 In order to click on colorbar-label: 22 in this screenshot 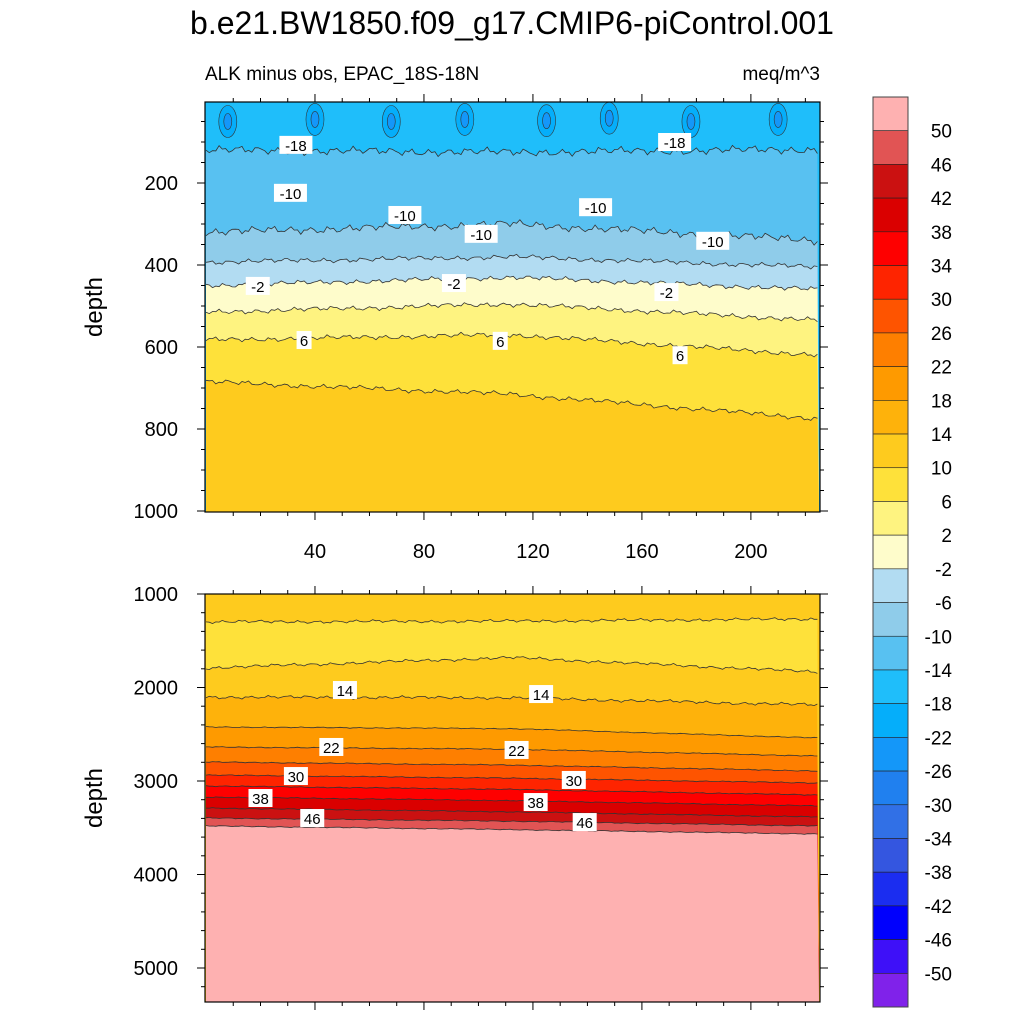, I will do `click(941, 368)`.